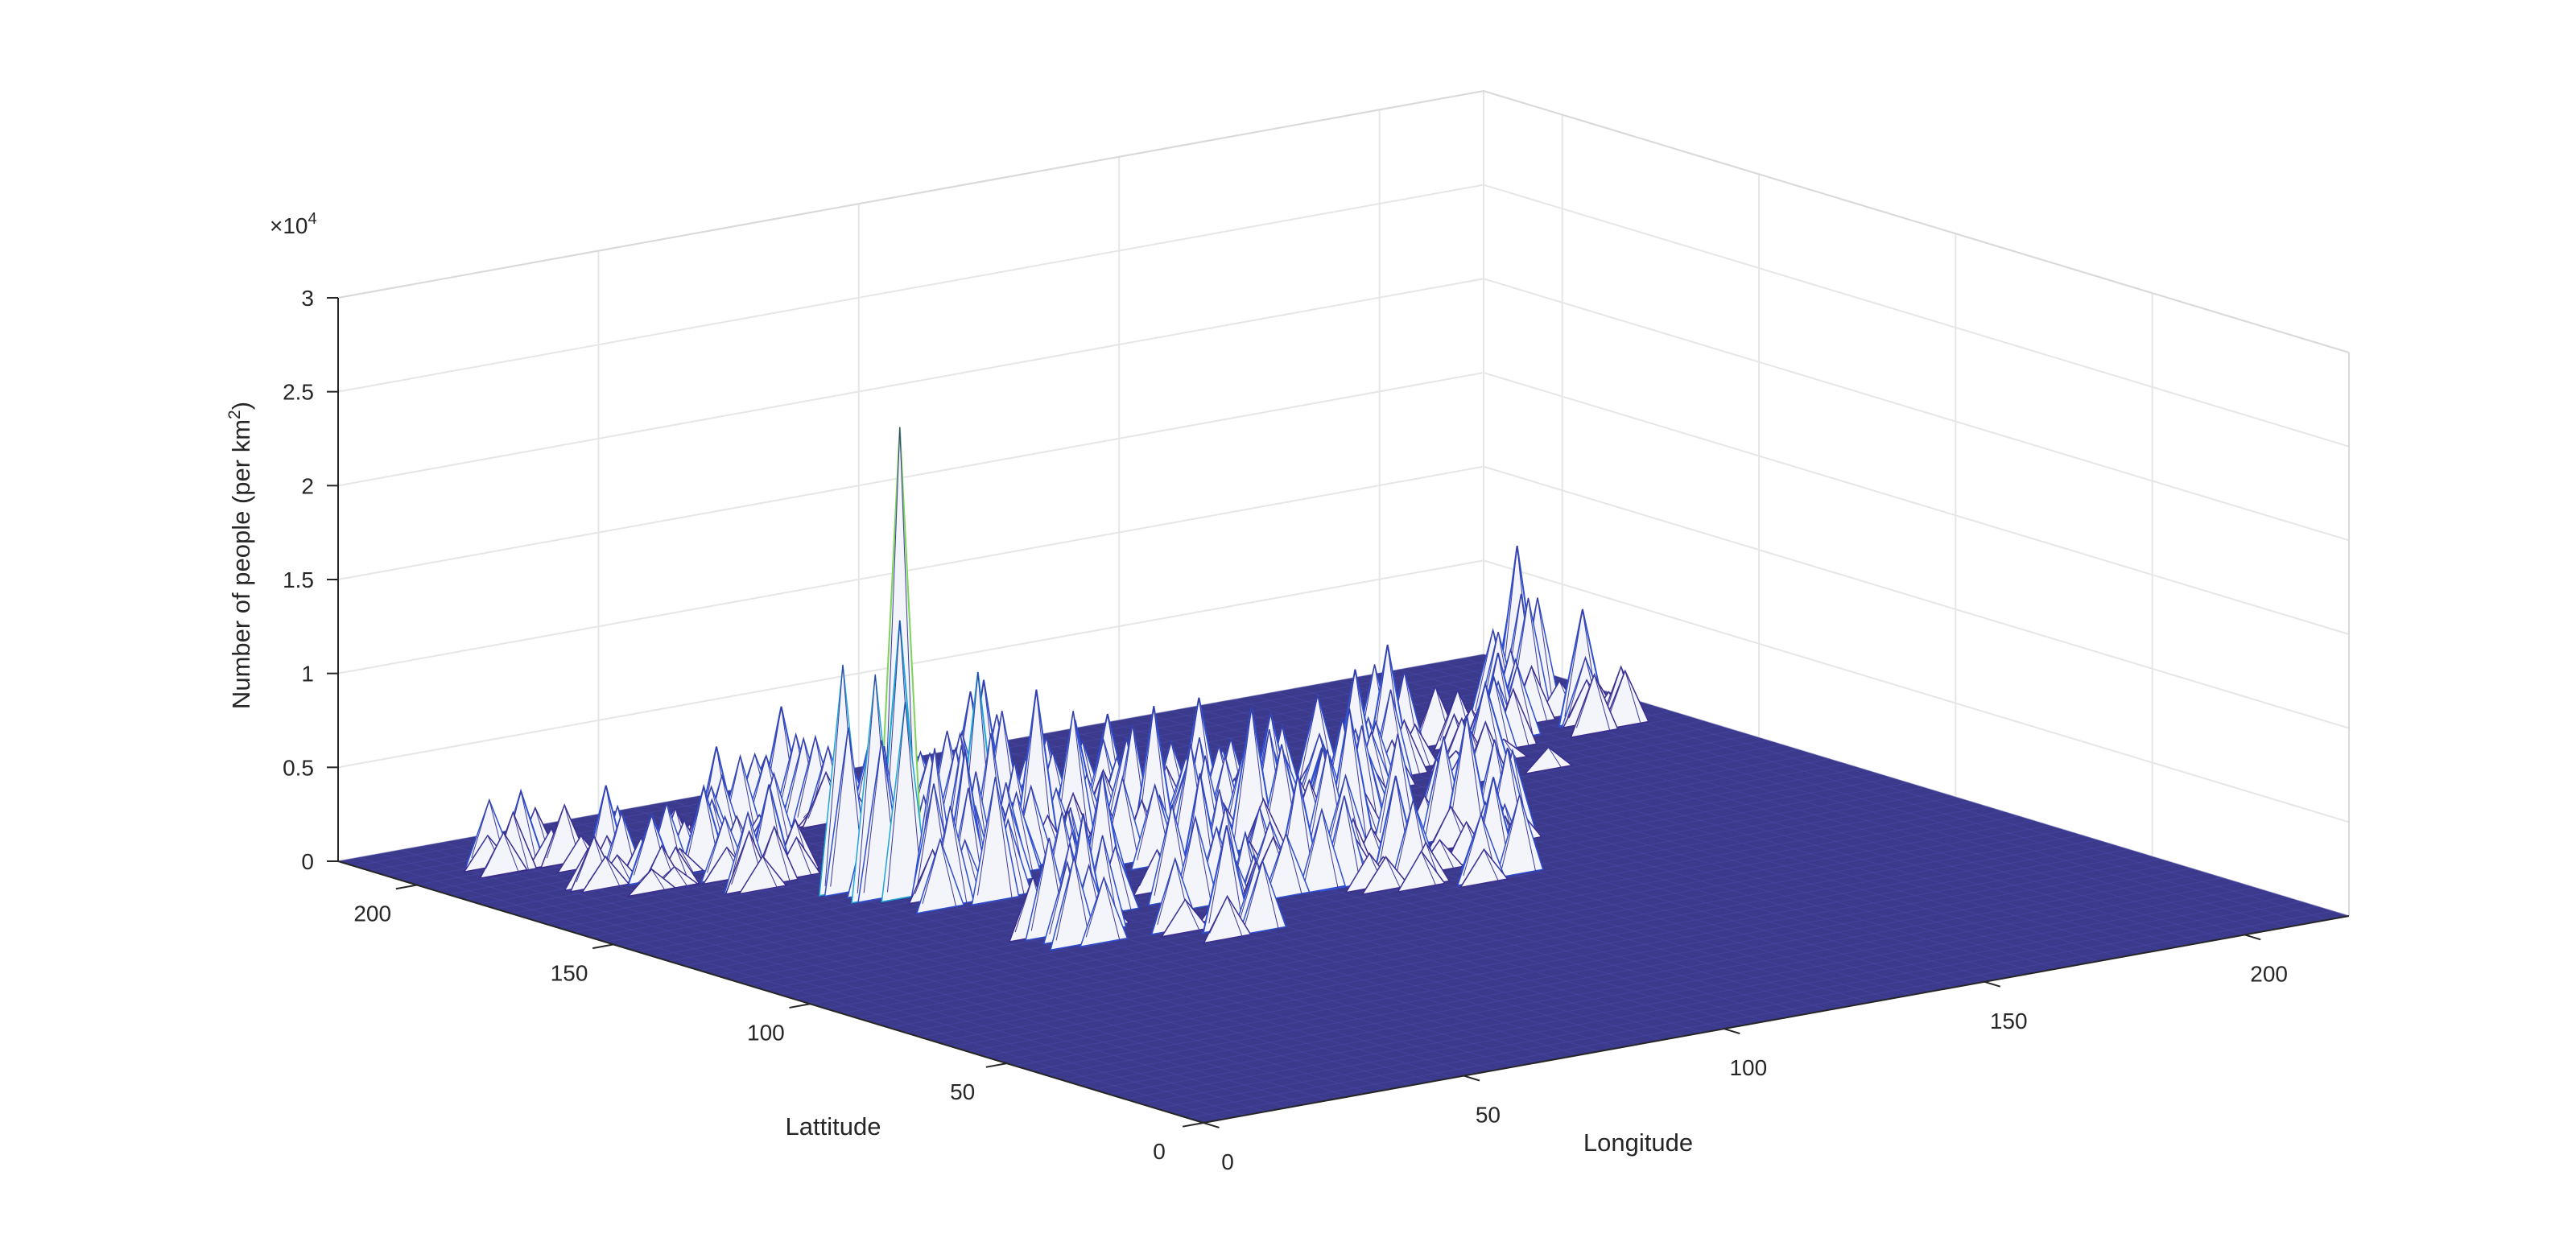  I want to click on y-tick-label: 100, so click(766, 1032).